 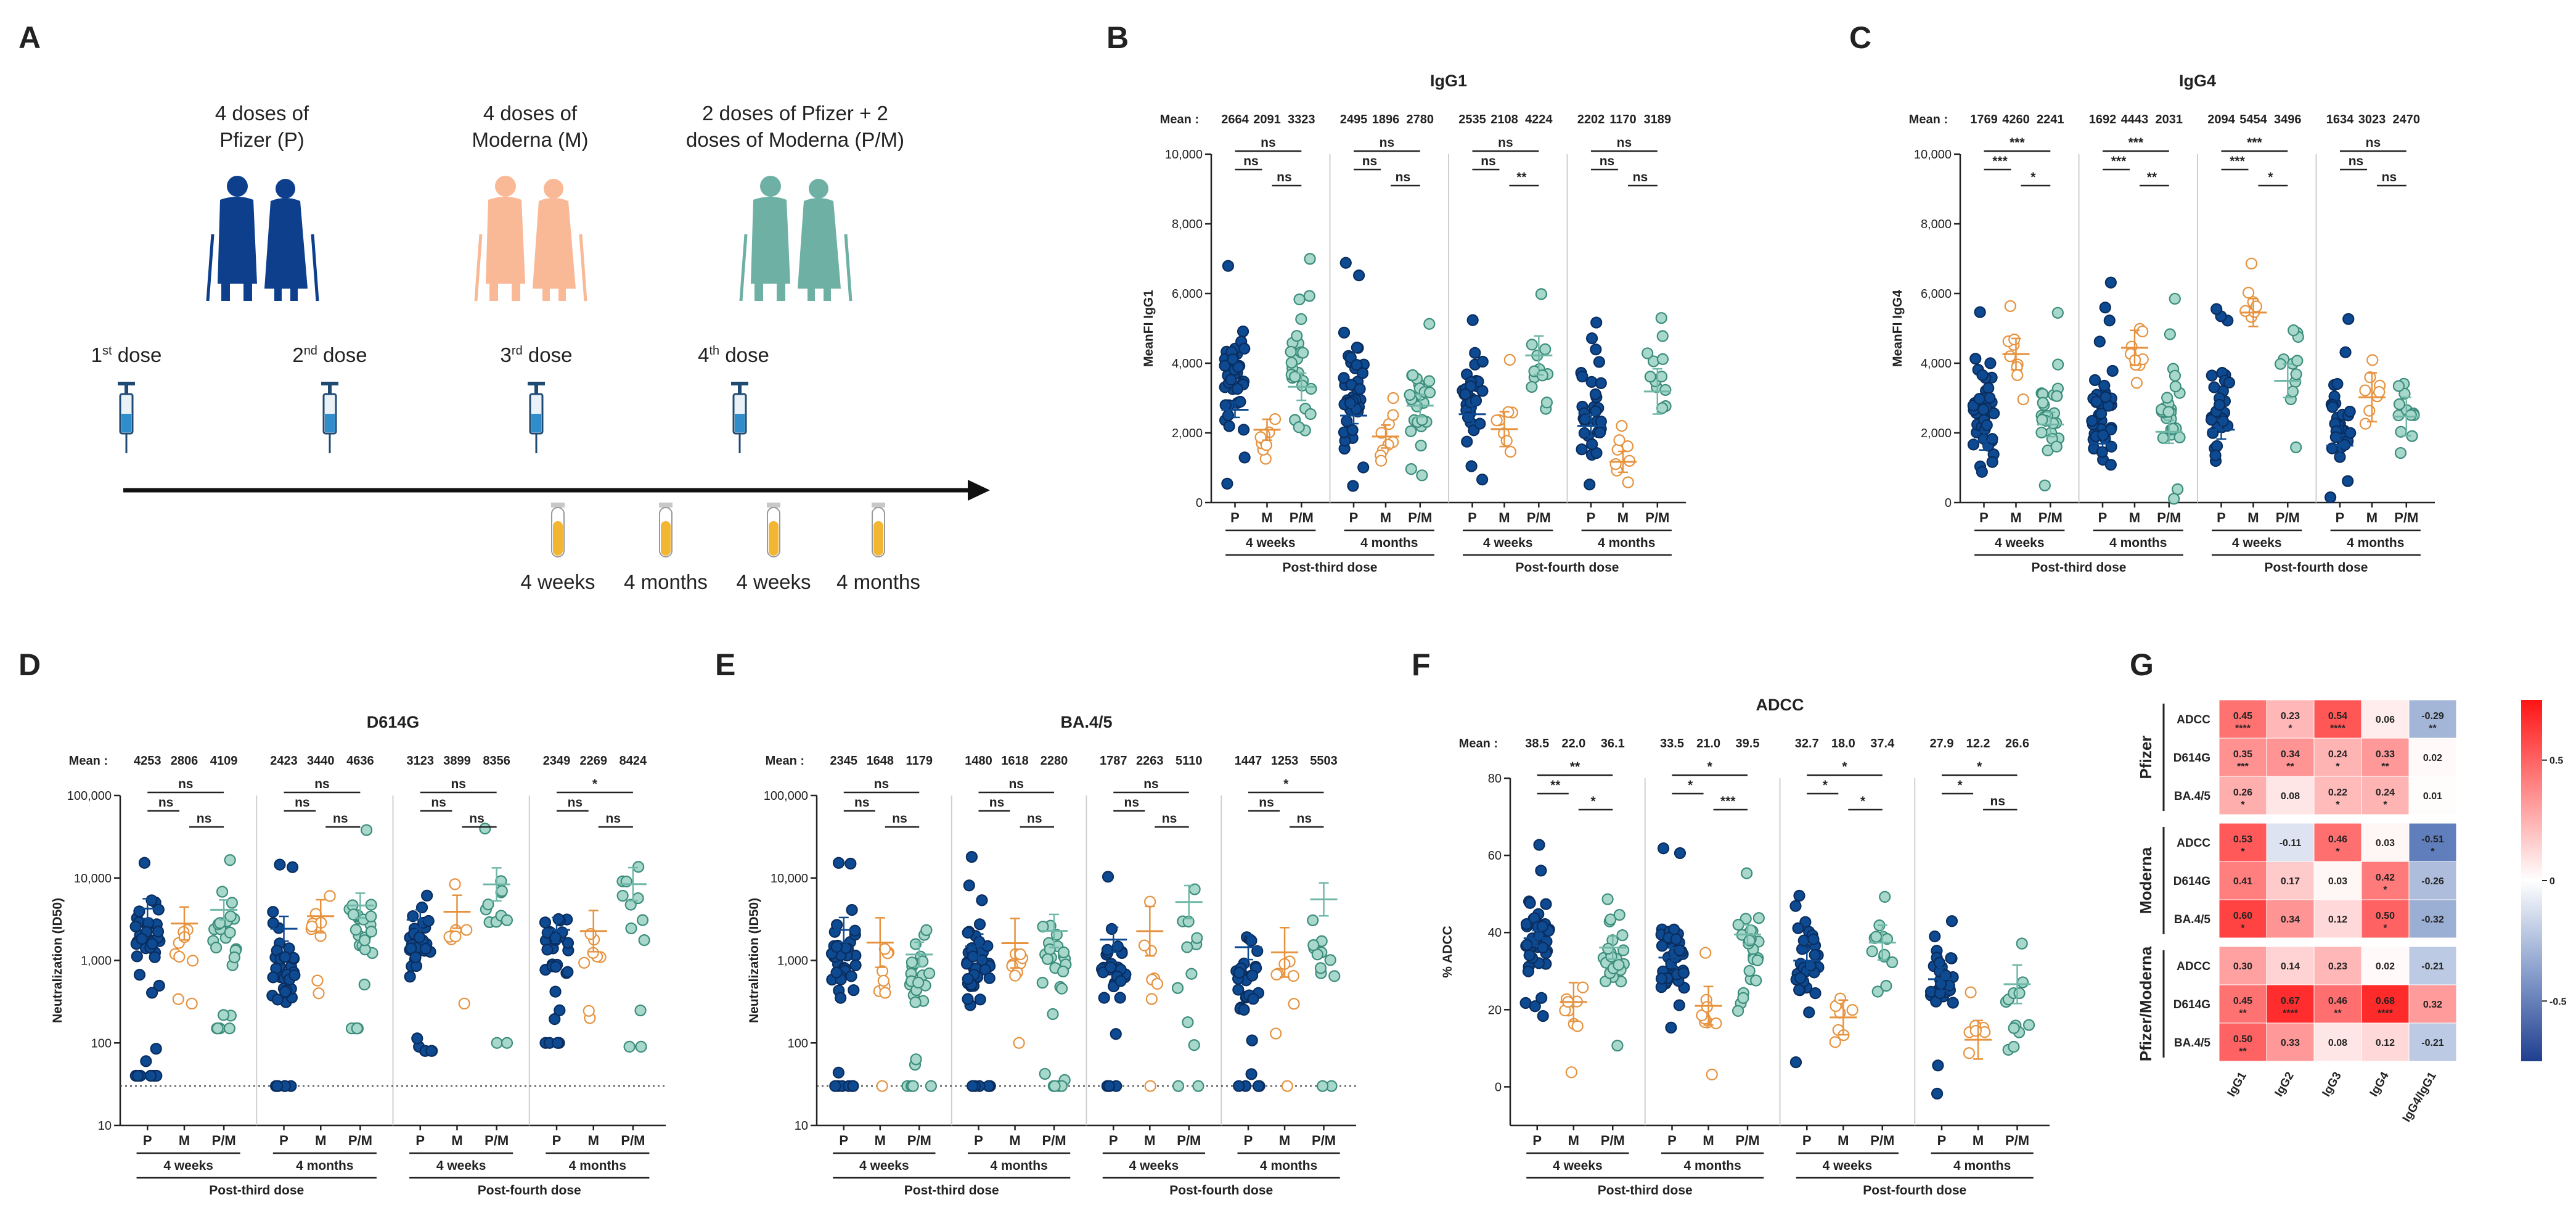 I want to click on heatmap-cell-value: 0.01, so click(x=2432, y=797).